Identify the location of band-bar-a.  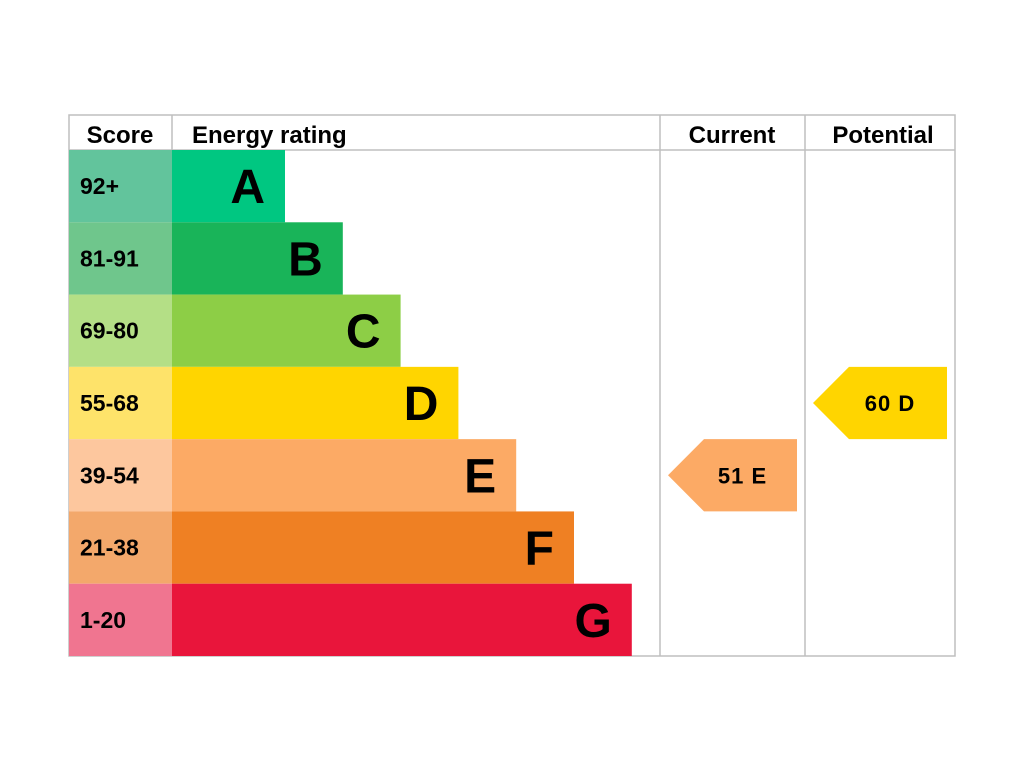
(228, 186).